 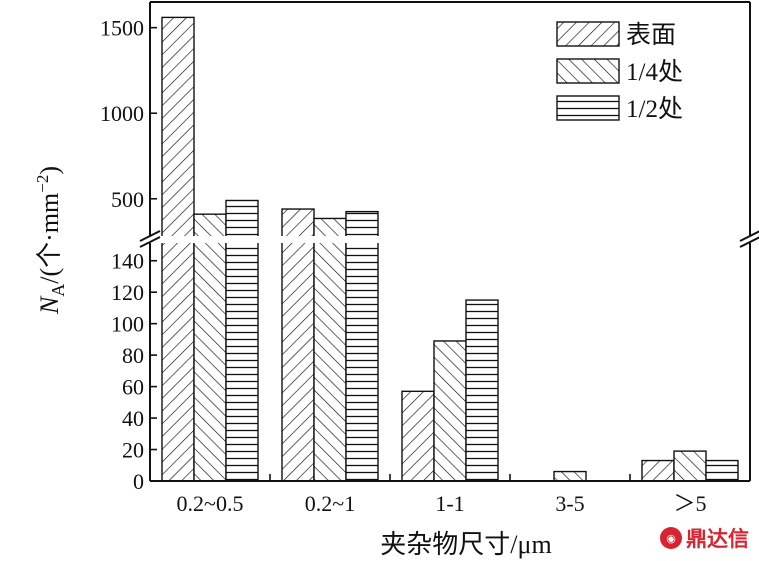 I want to click on y-axis-title-subscript: A, so click(x=58, y=290).